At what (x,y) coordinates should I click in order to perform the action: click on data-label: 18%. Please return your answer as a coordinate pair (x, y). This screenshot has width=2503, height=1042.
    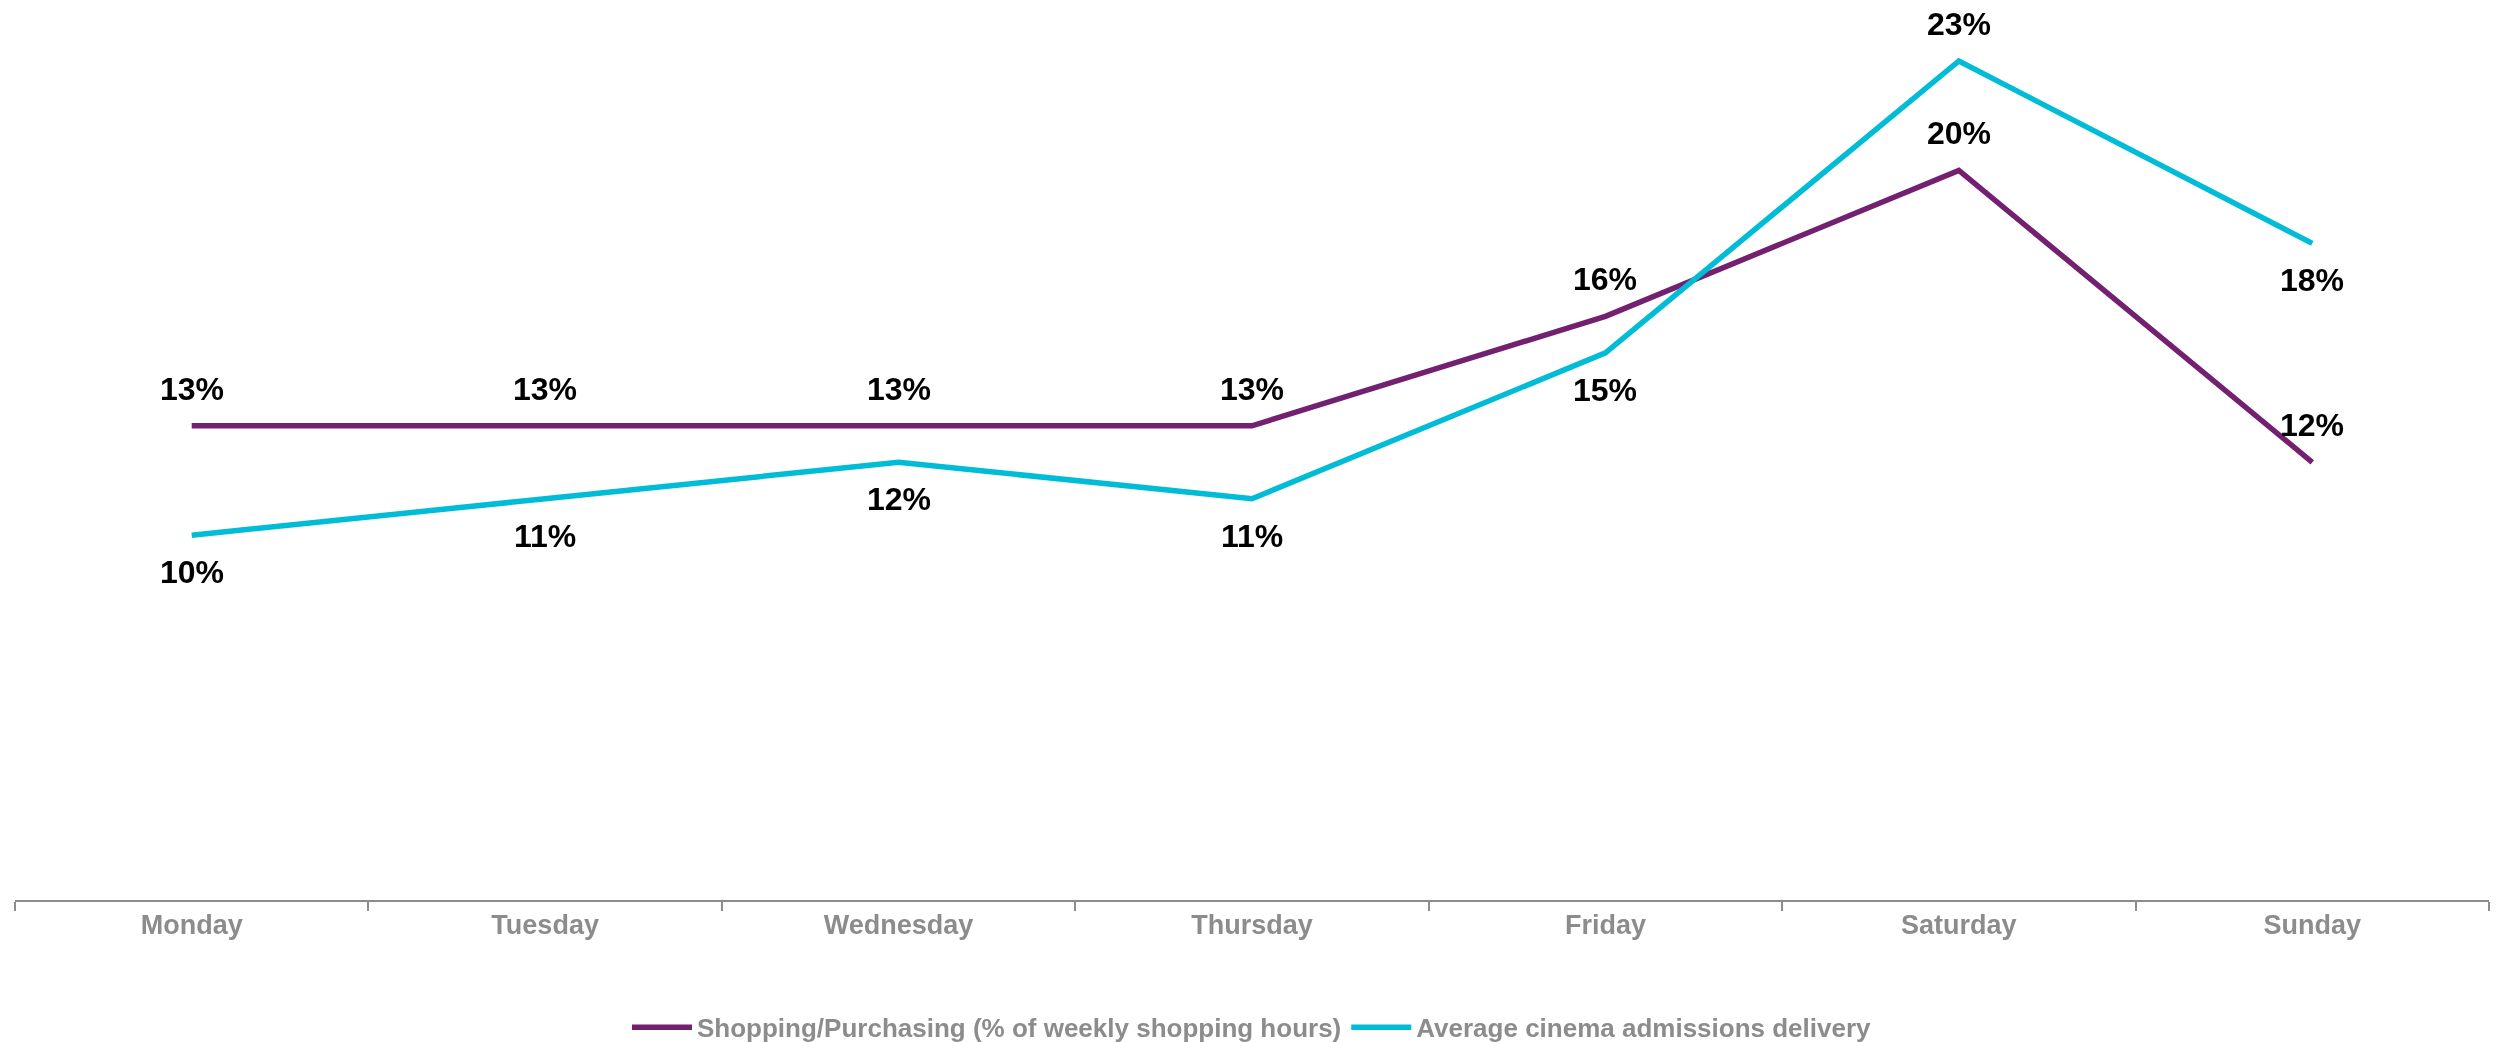
    Looking at the image, I should click on (2312, 280).